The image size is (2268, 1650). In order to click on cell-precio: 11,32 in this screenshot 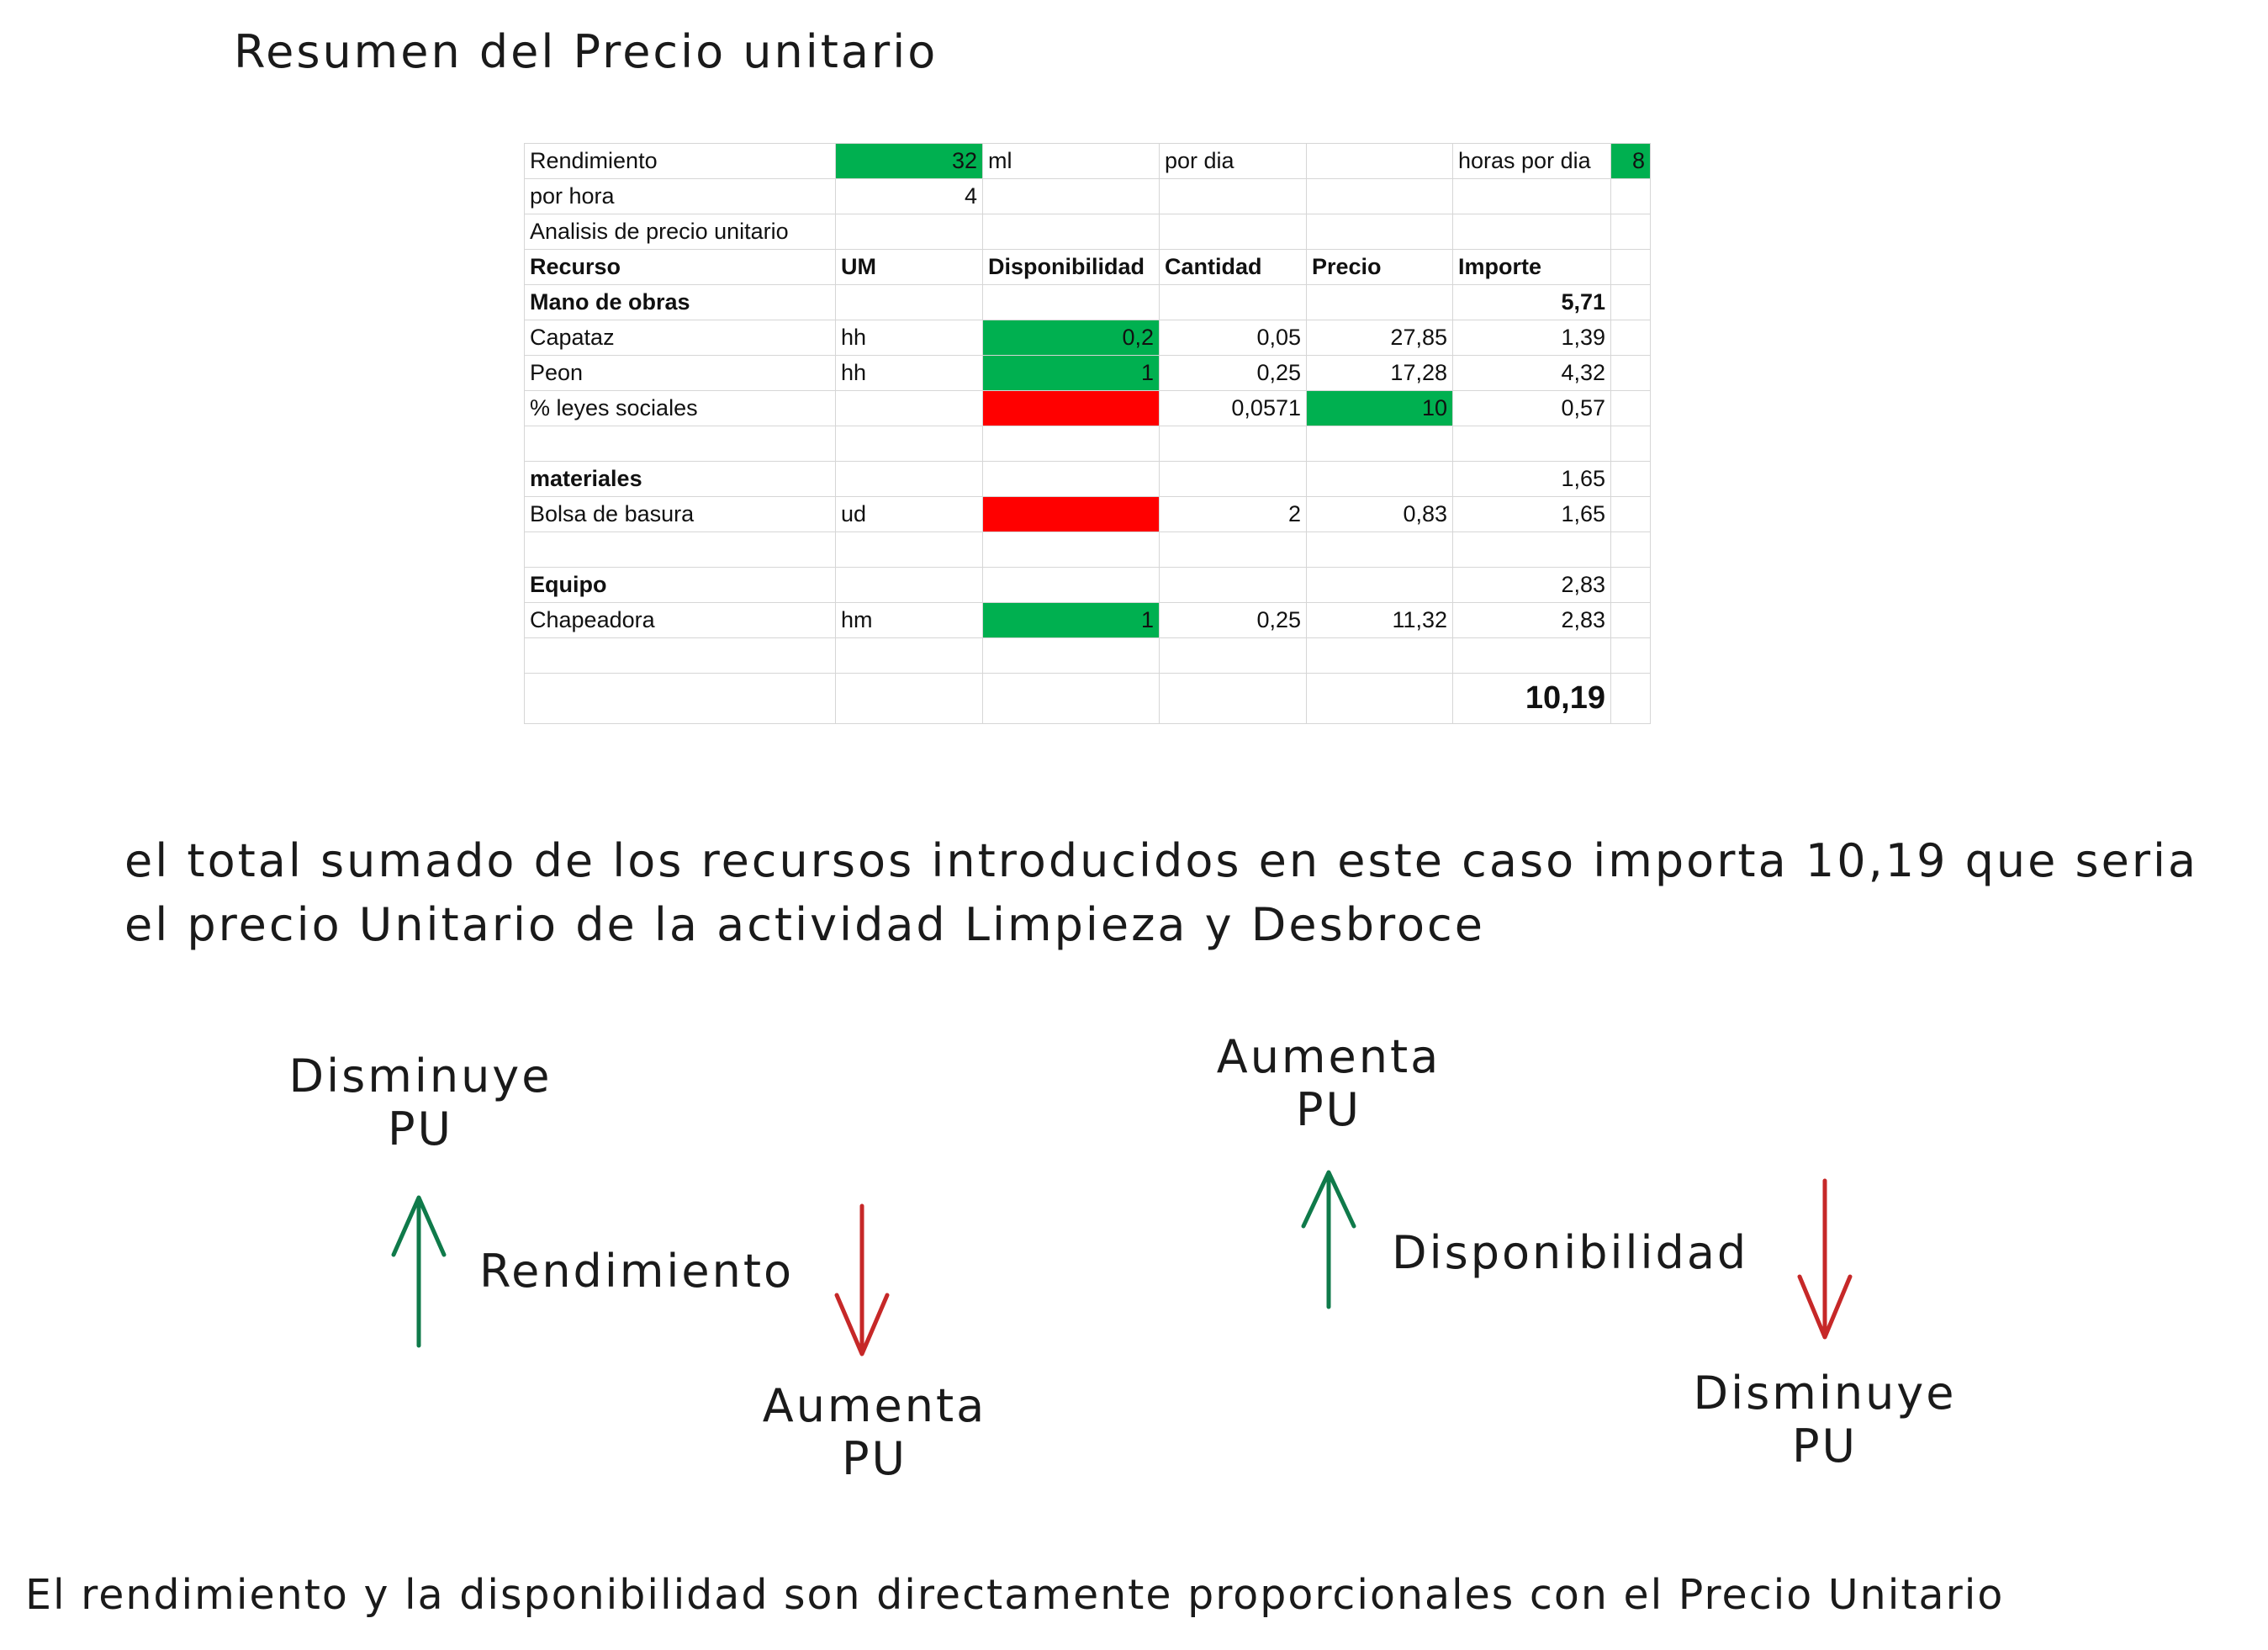, I will do `click(1379, 620)`.